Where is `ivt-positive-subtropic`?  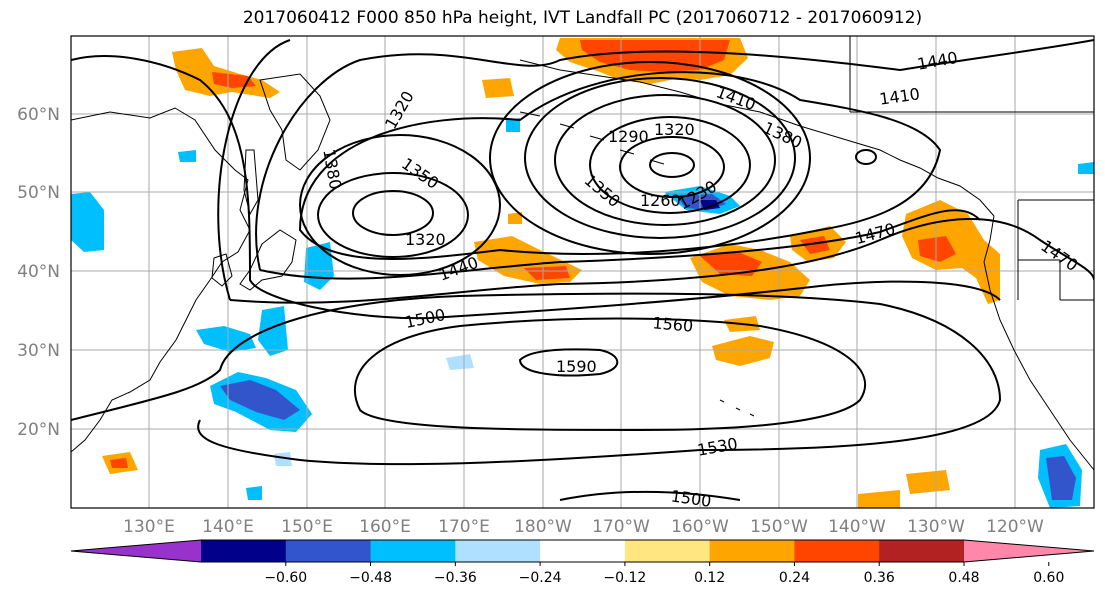 ivt-positive-subtropic is located at coordinates (743, 351).